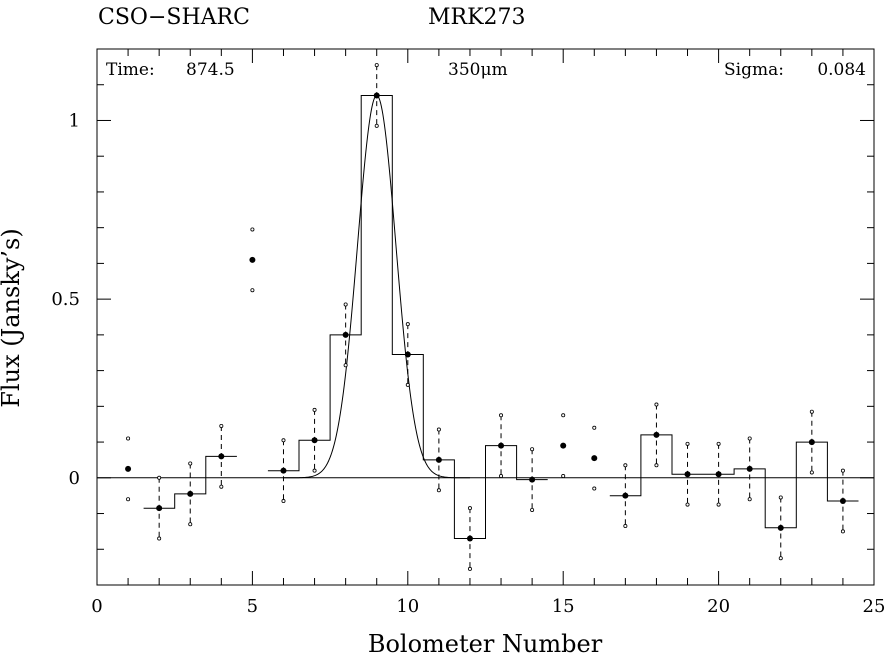 The image size is (887, 655). I want to click on wavelength-label: 350μm, so click(478, 70).